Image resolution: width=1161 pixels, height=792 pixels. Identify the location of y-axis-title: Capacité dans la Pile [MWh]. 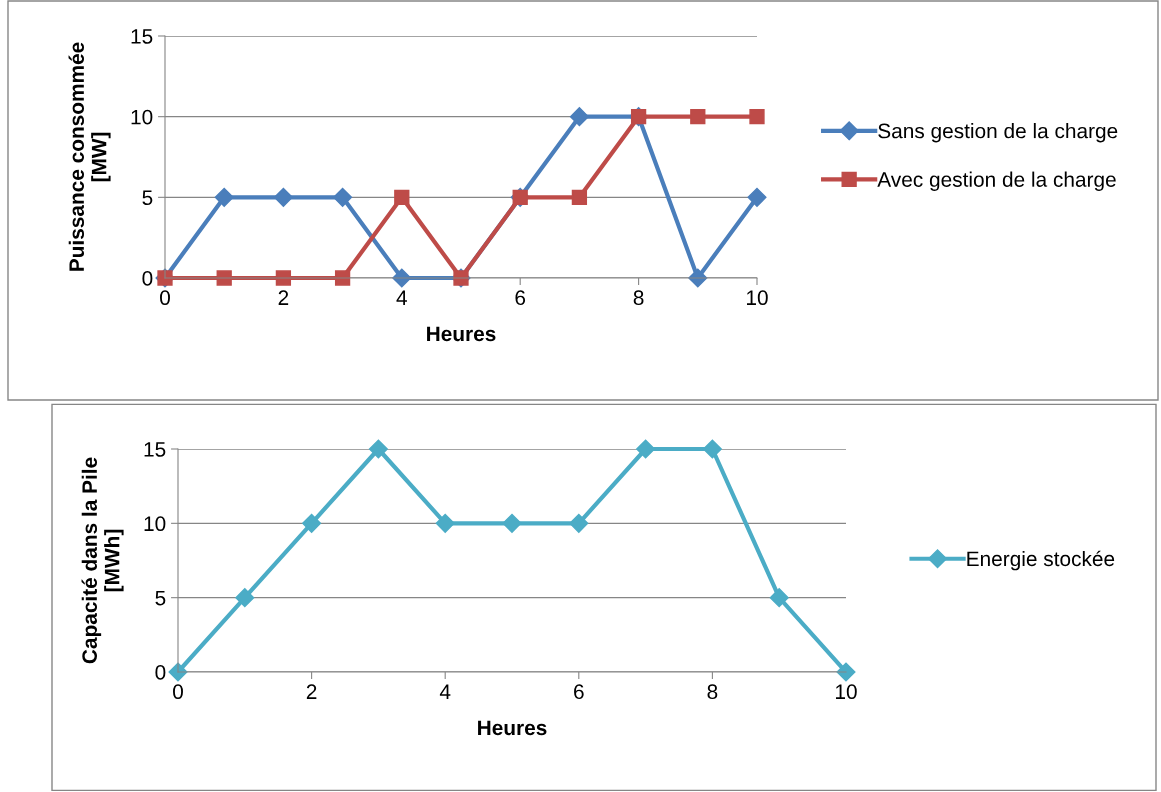
(102, 560).